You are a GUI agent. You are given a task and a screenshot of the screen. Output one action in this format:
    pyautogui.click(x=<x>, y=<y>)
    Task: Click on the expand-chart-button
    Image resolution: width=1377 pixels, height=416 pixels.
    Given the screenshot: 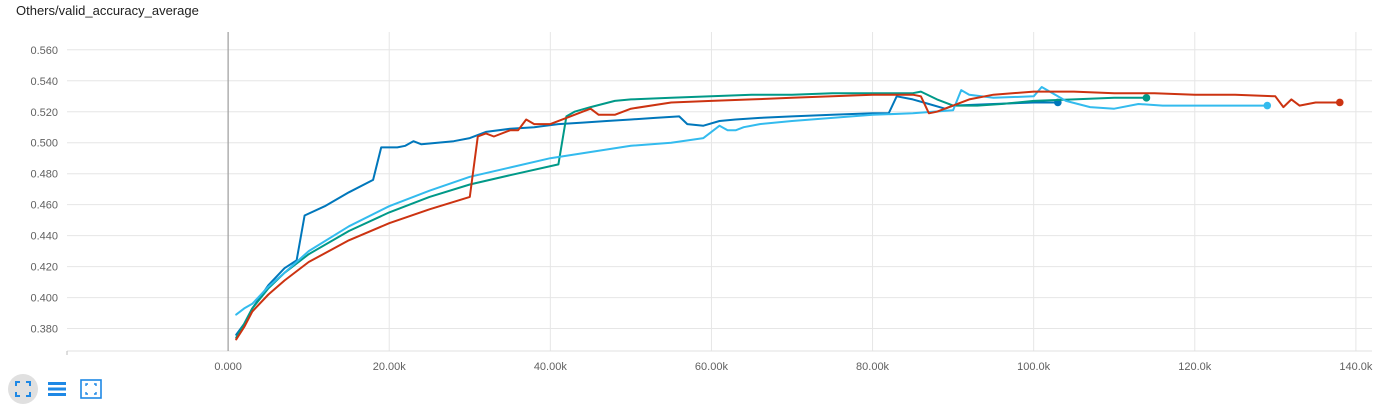 What is the action you would take?
    pyautogui.click(x=91, y=389)
    